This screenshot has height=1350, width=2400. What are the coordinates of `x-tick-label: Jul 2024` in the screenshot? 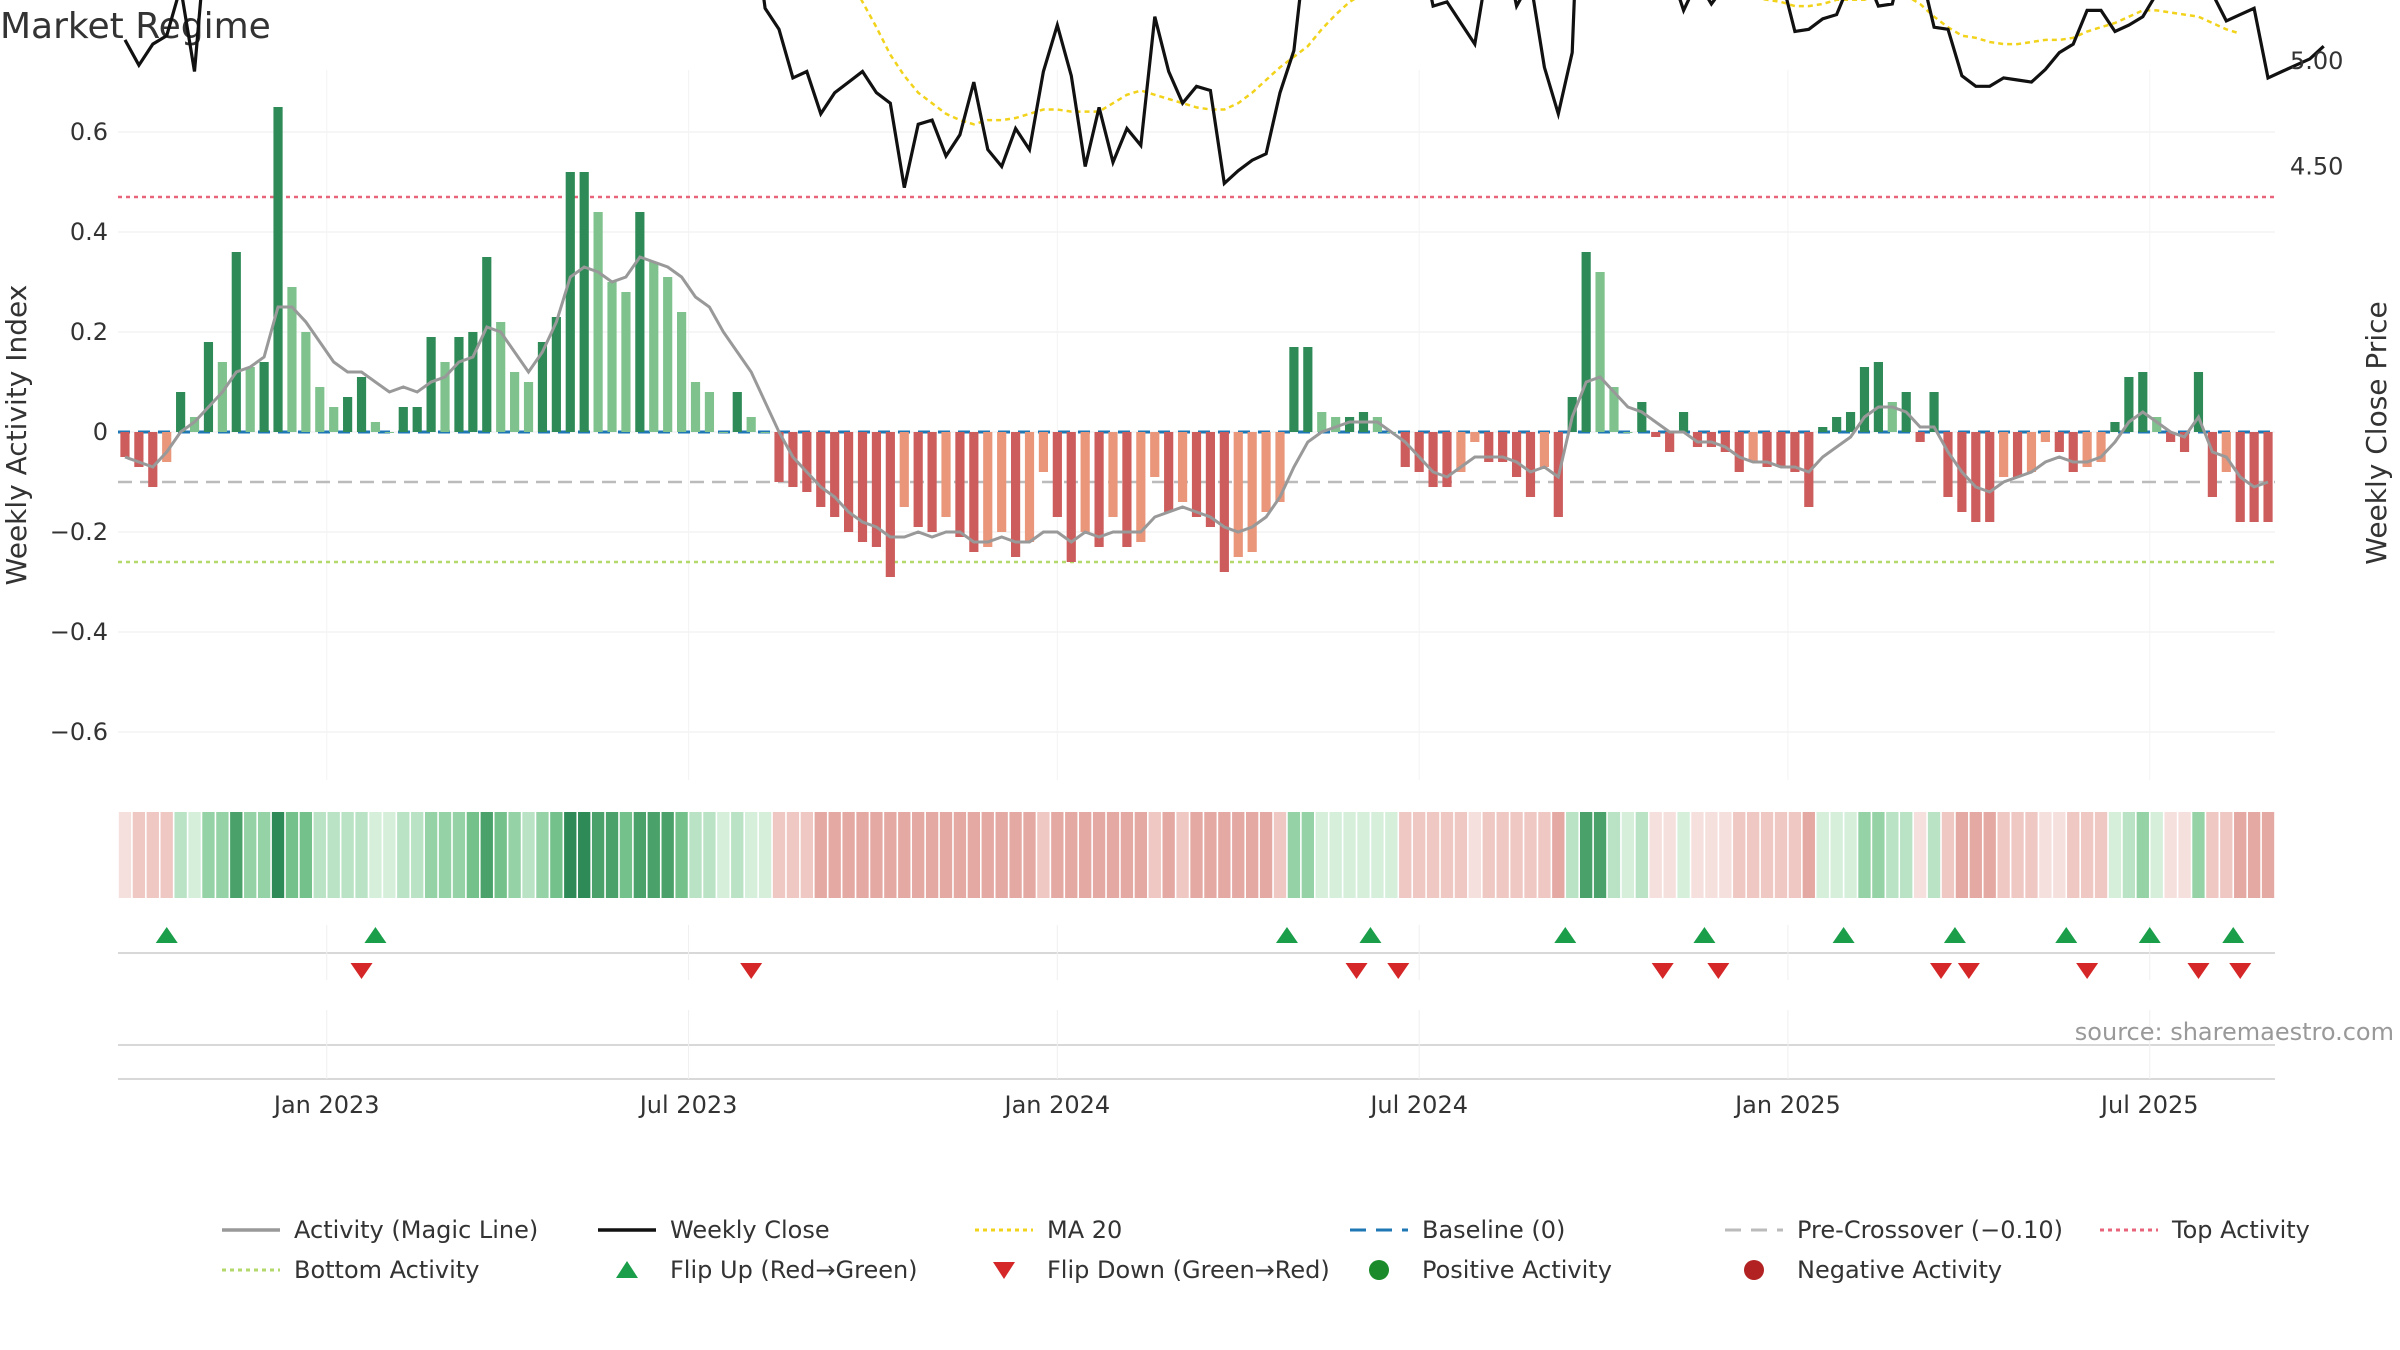 It's located at (1418, 1105).